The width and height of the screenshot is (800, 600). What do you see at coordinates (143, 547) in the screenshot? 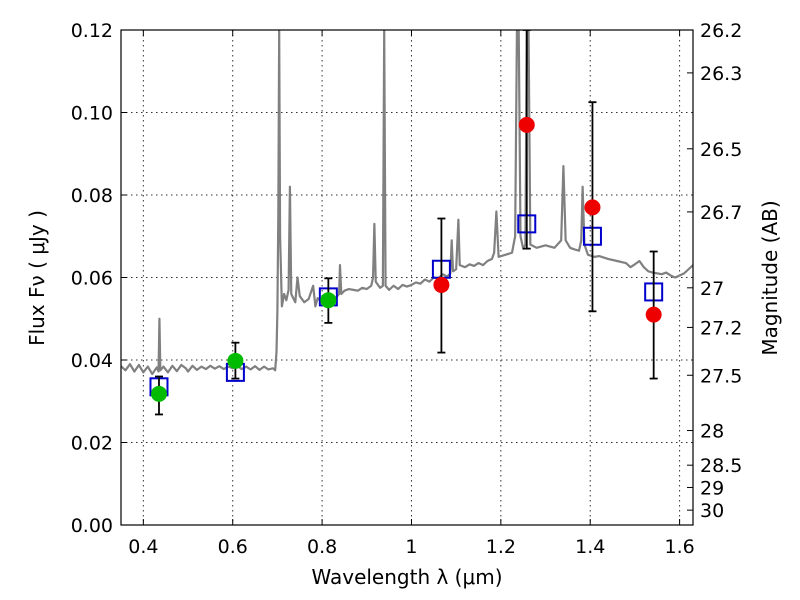
I see `x-tick-label-0: 0.4` at bounding box center [143, 547].